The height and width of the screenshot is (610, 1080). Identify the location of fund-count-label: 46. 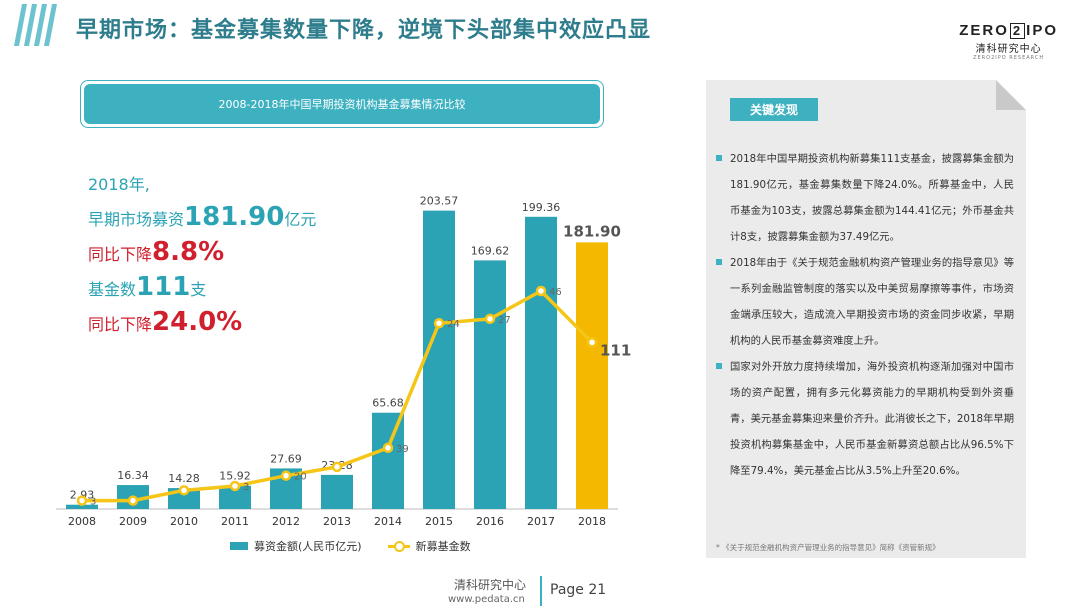
(555, 292).